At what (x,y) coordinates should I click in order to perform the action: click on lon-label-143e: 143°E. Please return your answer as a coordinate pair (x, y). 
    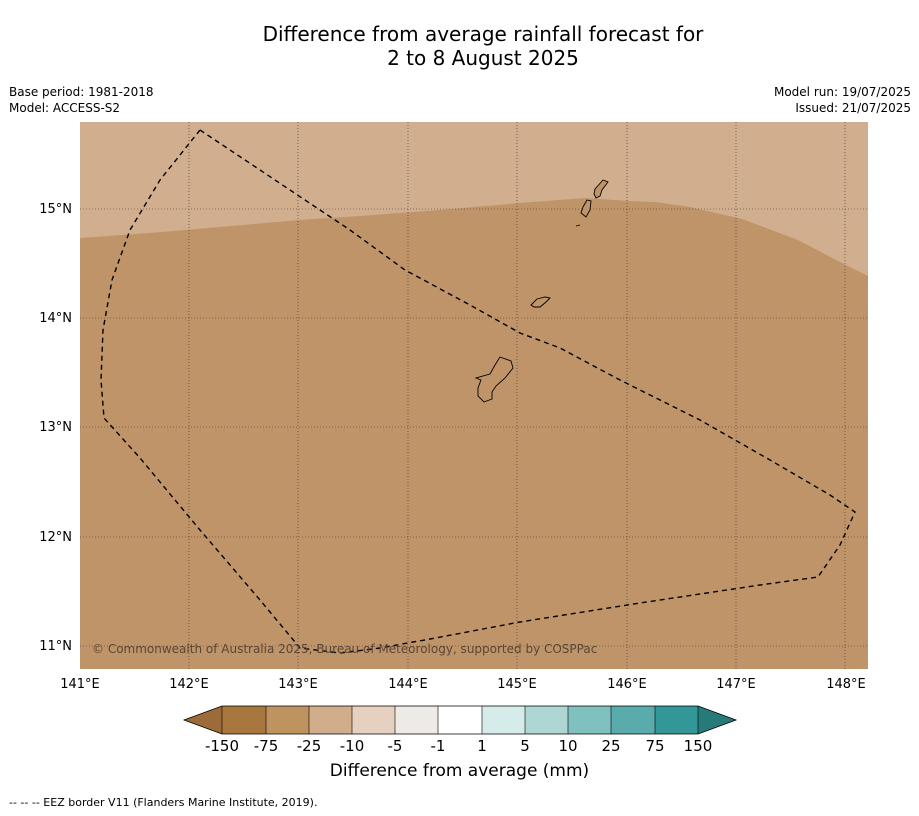
    Looking at the image, I should click on (298, 684).